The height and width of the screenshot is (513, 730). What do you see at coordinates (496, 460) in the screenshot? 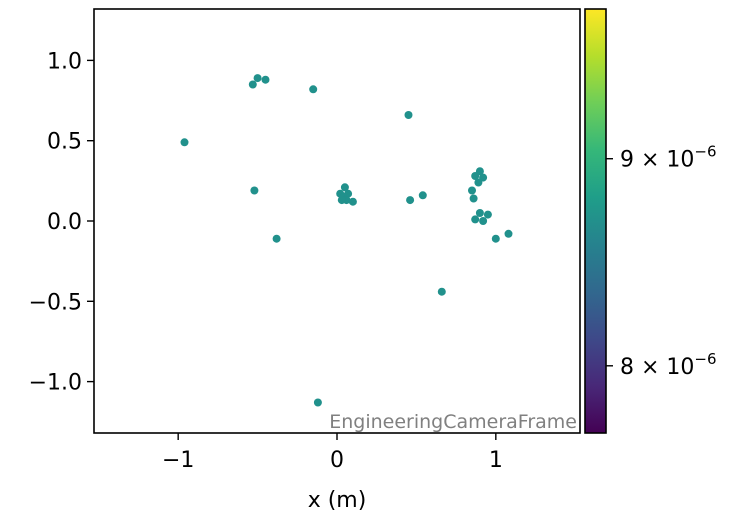
I see `x-tick-label: 1` at bounding box center [496, 460].